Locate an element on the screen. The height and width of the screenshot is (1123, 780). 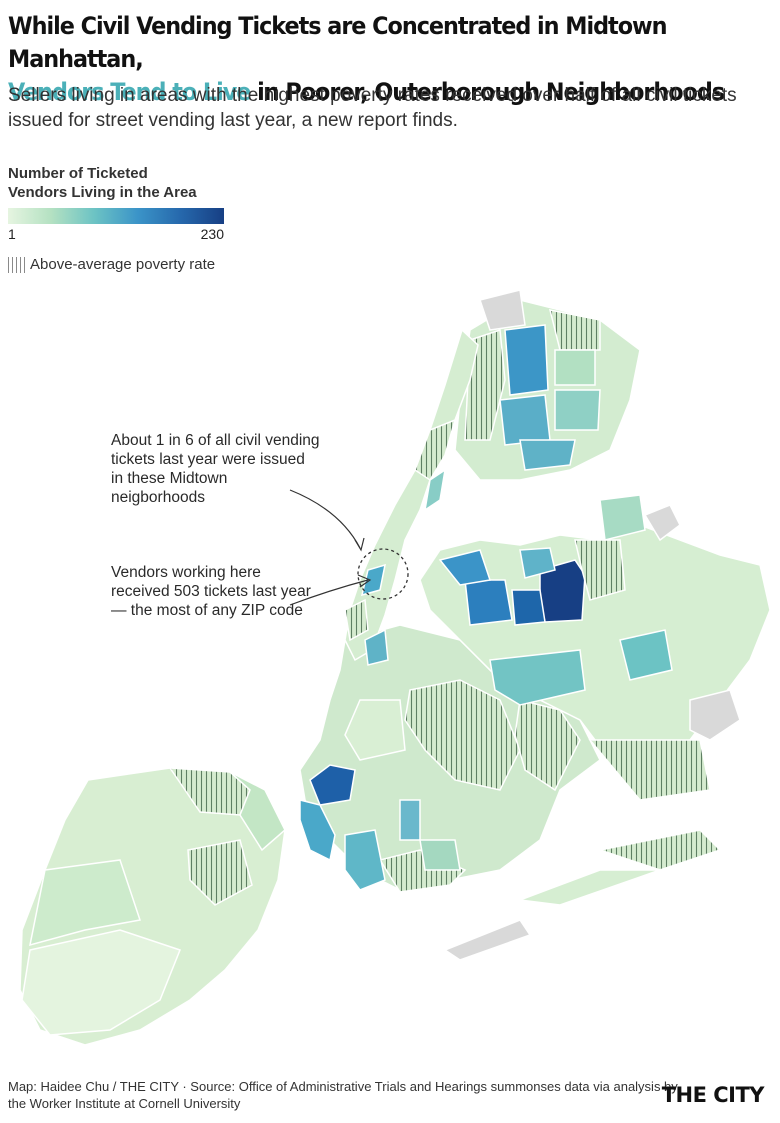
manhattan is located at coordinates (411, 497).